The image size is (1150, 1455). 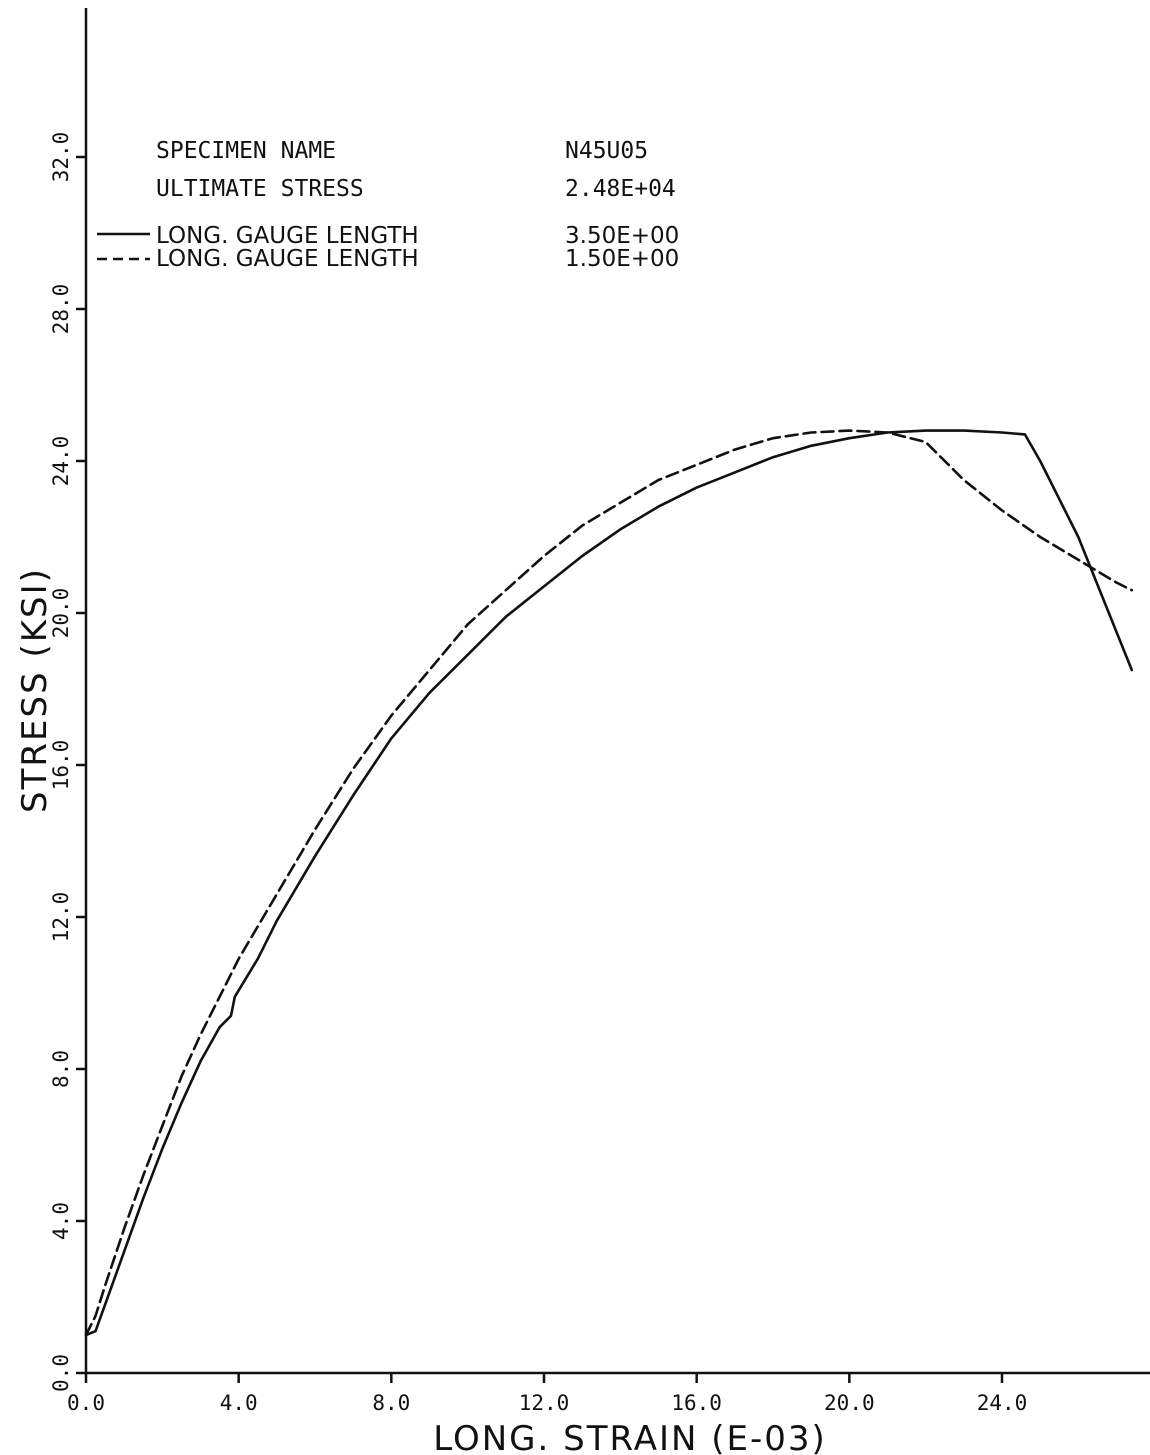 I want to click on y-tick-label: 32.0, so click(x=61, y=157).